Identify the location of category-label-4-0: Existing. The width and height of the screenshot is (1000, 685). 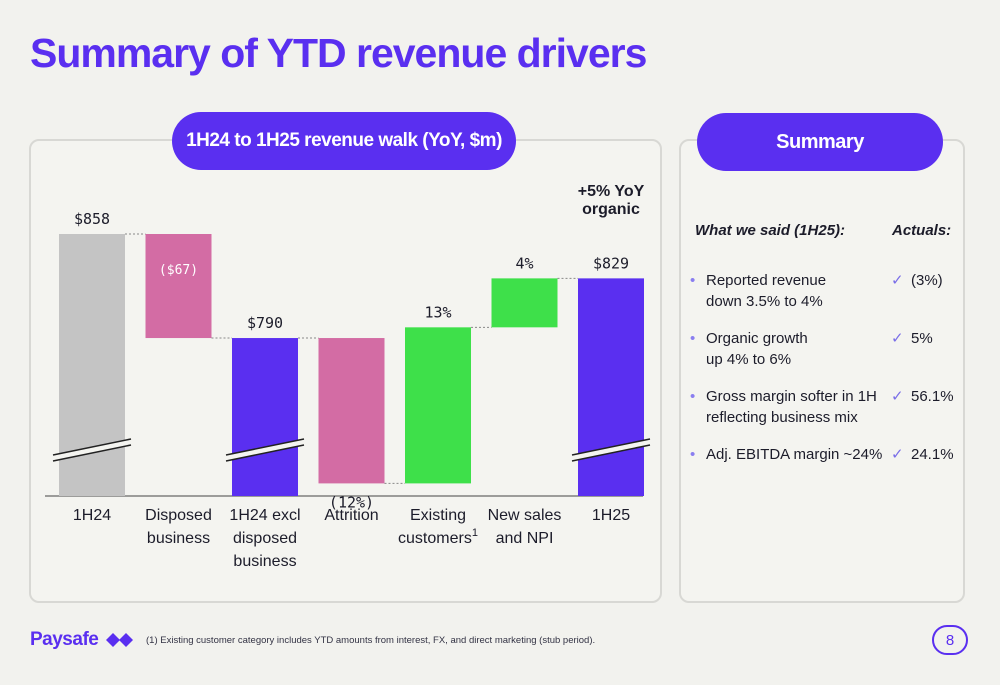
(438, 515).